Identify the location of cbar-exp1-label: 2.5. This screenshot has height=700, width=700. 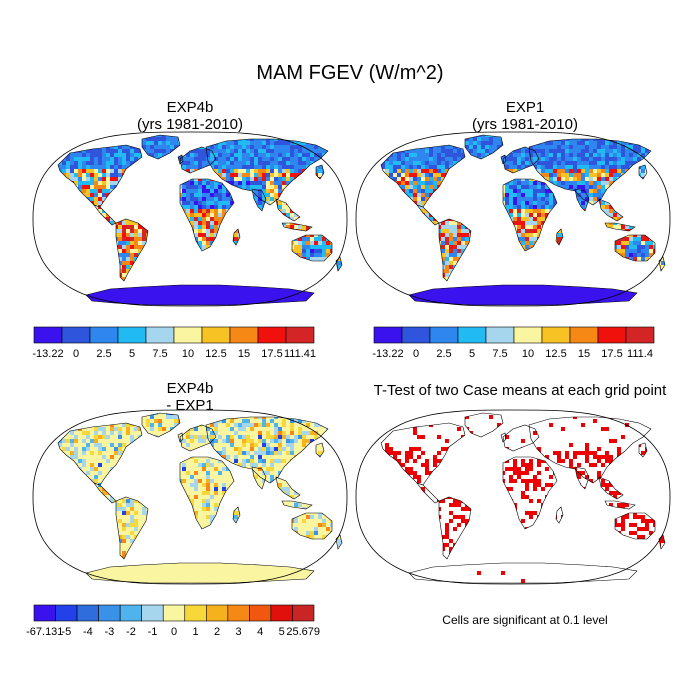
(443, 354).